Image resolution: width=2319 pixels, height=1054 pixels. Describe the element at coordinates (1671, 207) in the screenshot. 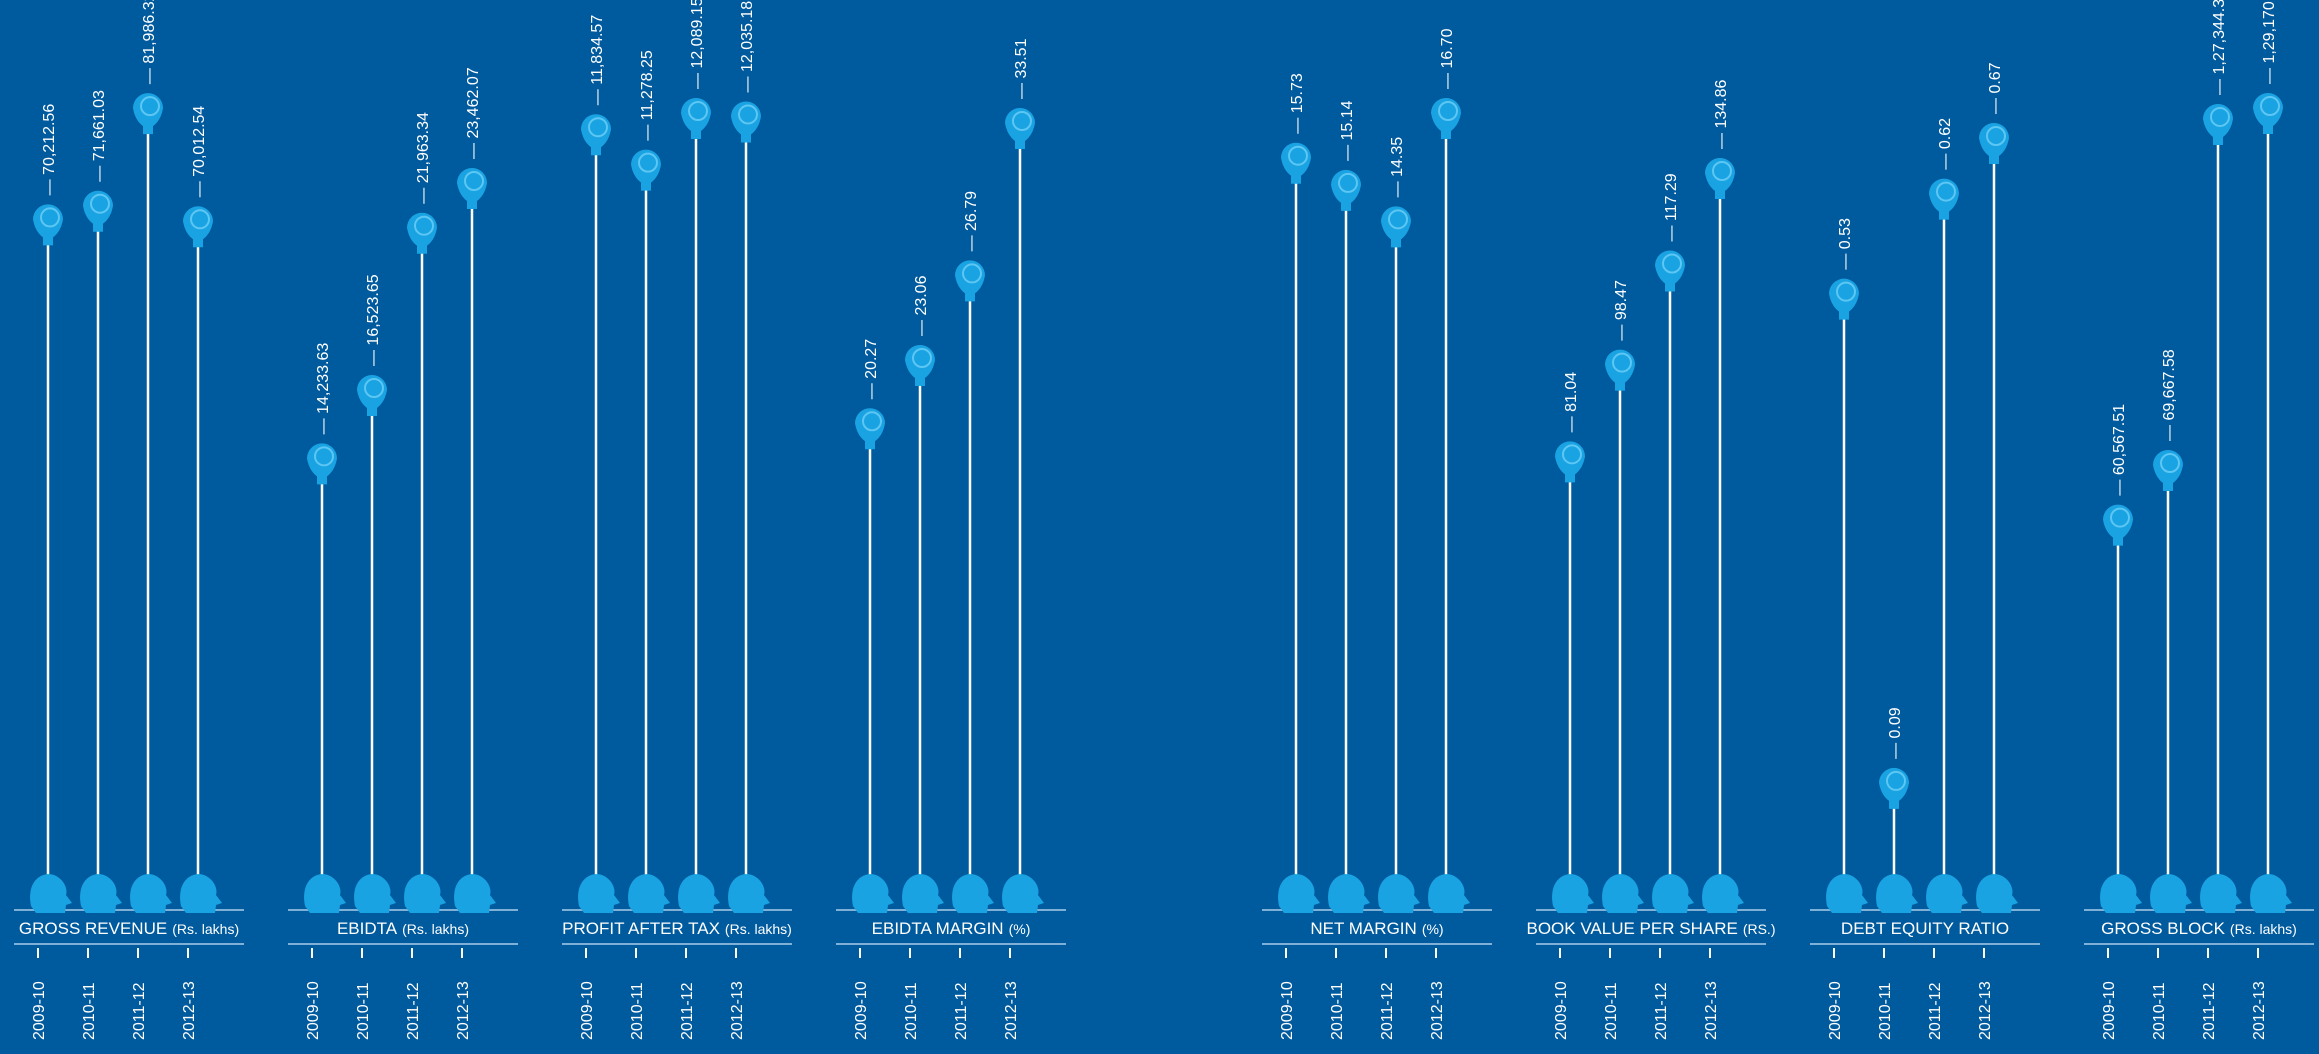

I see `value-label: — 117.29` at that location.